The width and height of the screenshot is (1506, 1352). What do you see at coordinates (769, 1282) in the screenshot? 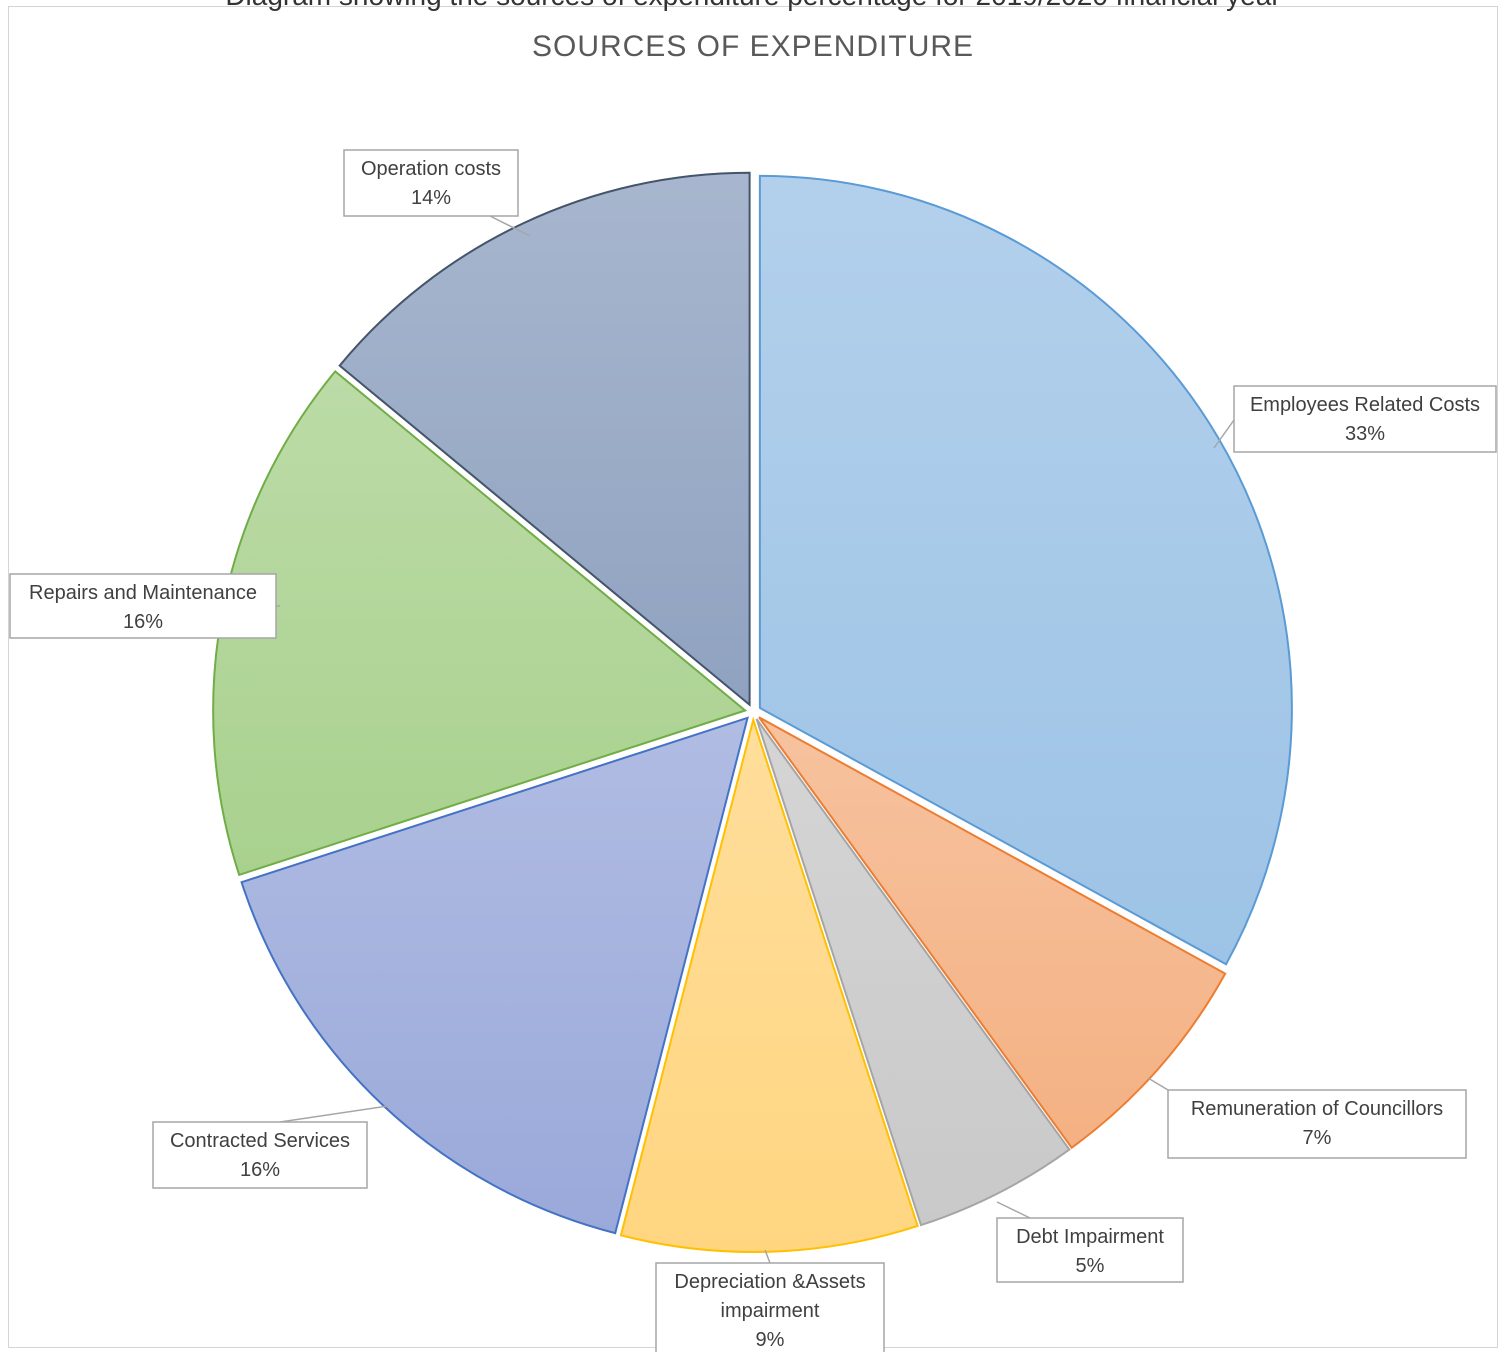
I see `data-label-name: Depreciation &Assets` at bounding box center [769, 1282].